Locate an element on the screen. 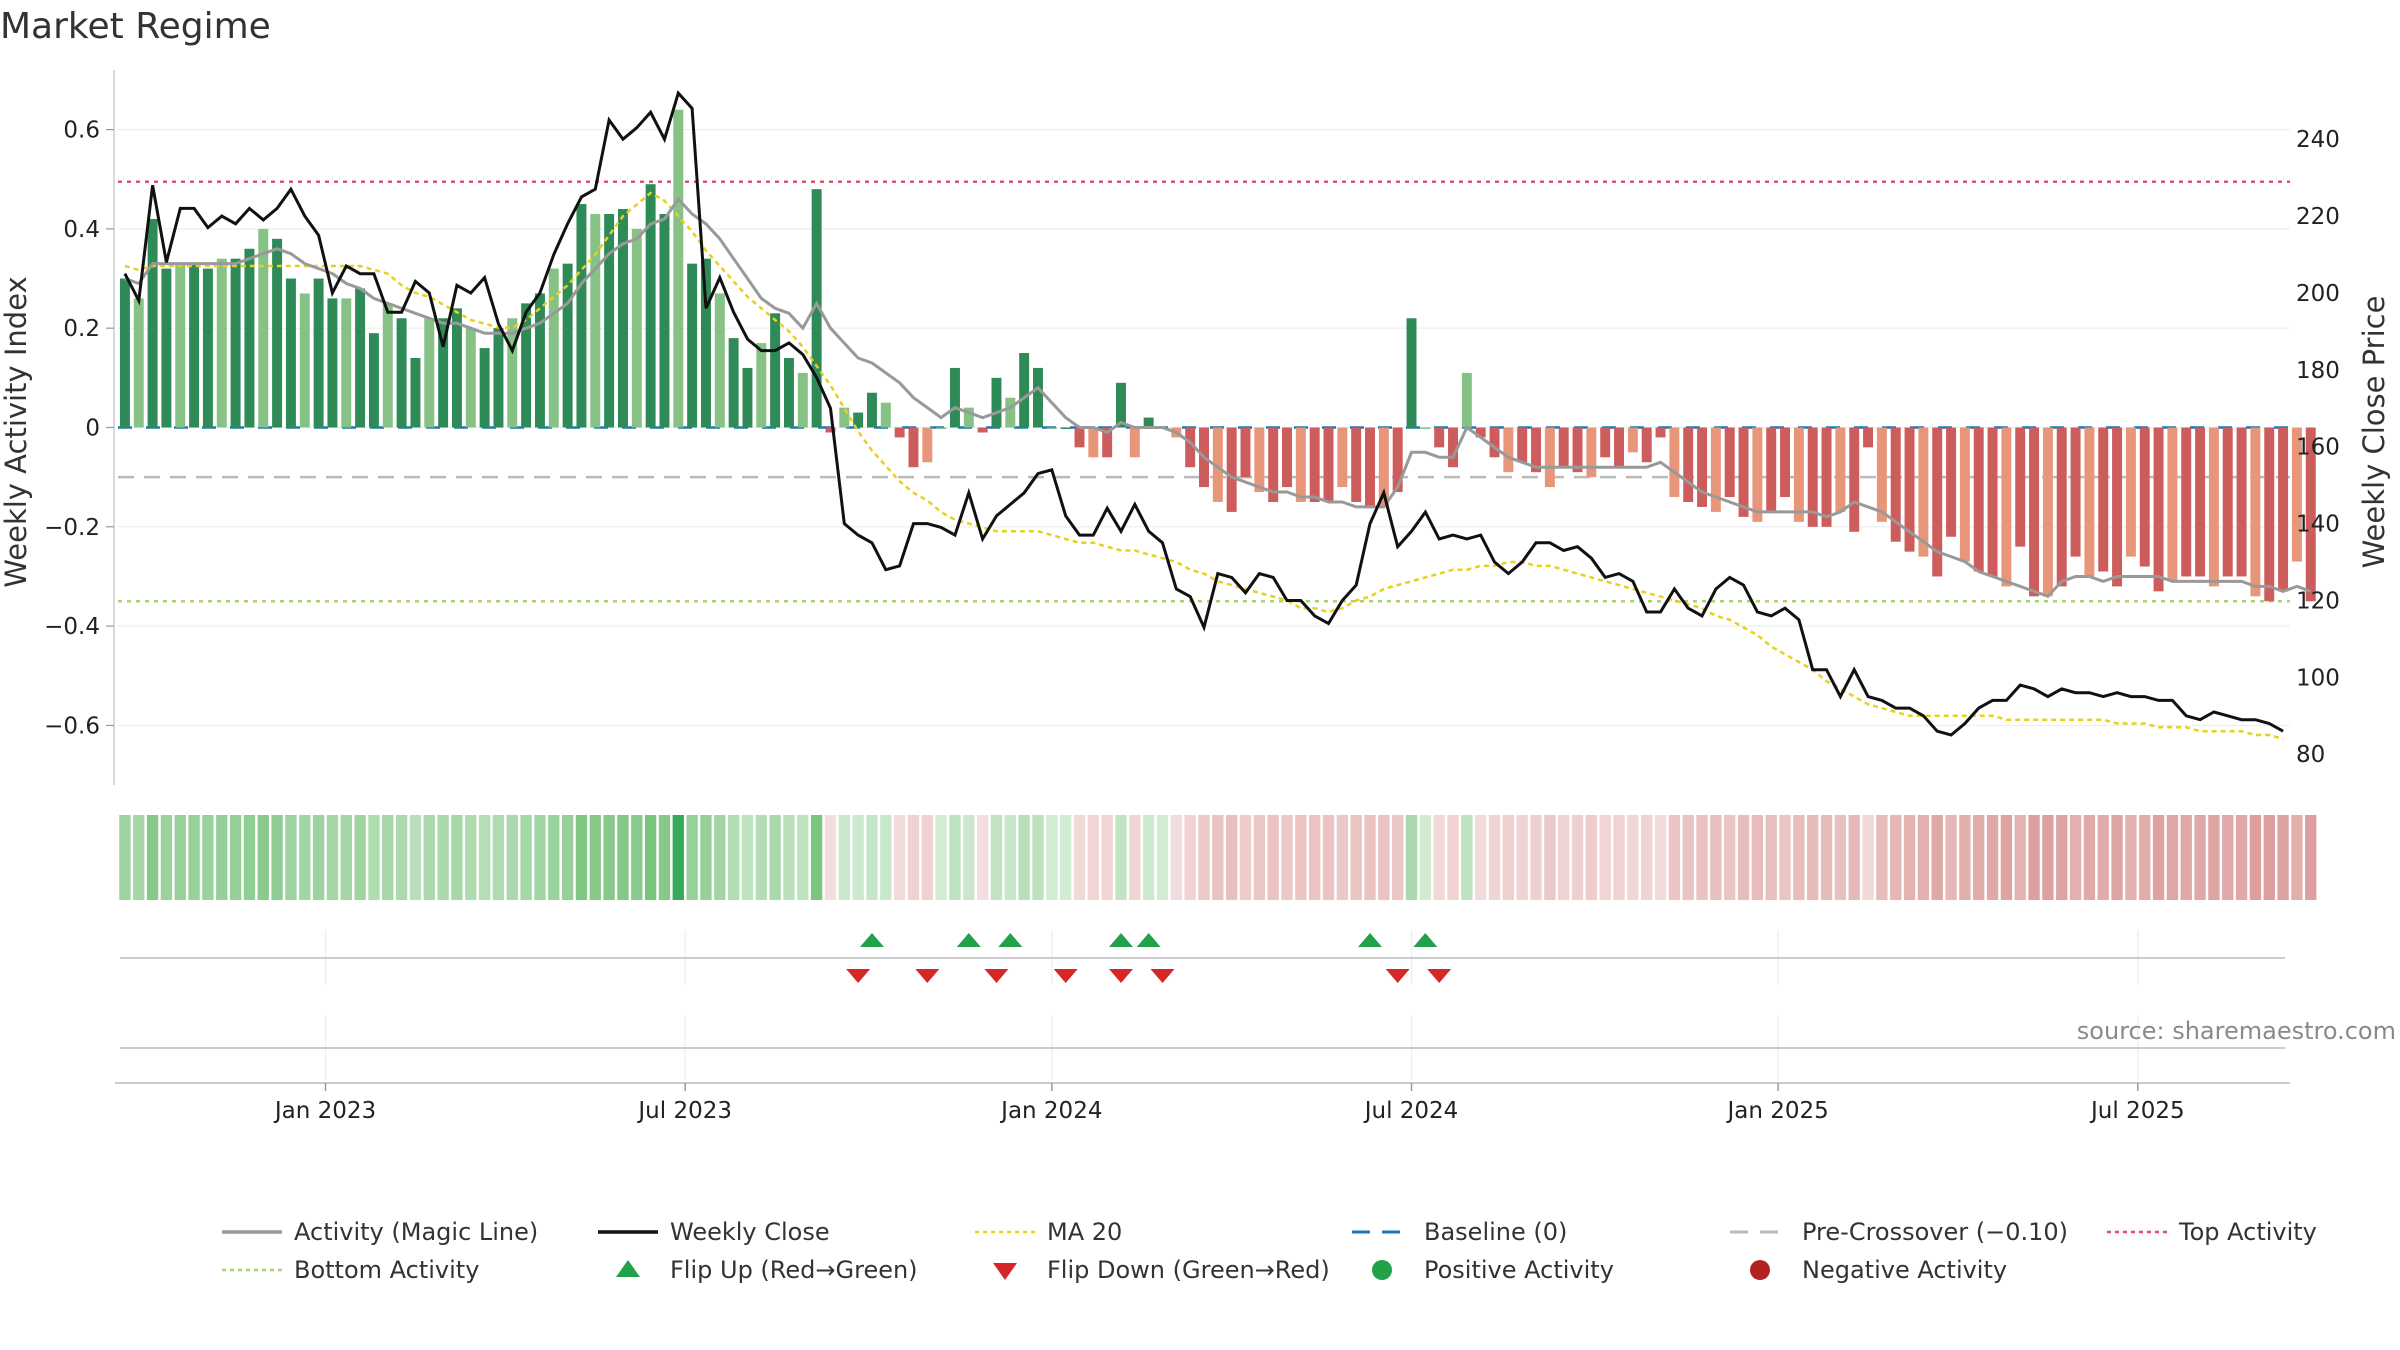 The width and height of the screenshot is (2400, 1350). x-tick-label: Jan 2025 is located at coordinates (1776, 1111).